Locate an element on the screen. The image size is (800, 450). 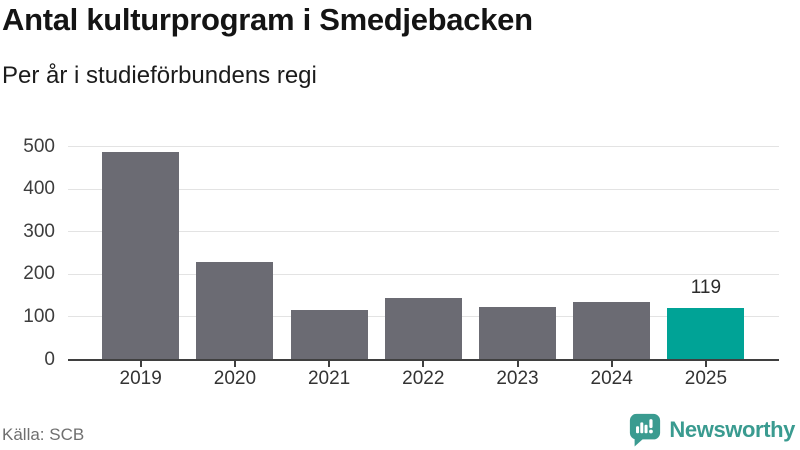
logo-exclamation-stem is located at coordinates (651, 424).